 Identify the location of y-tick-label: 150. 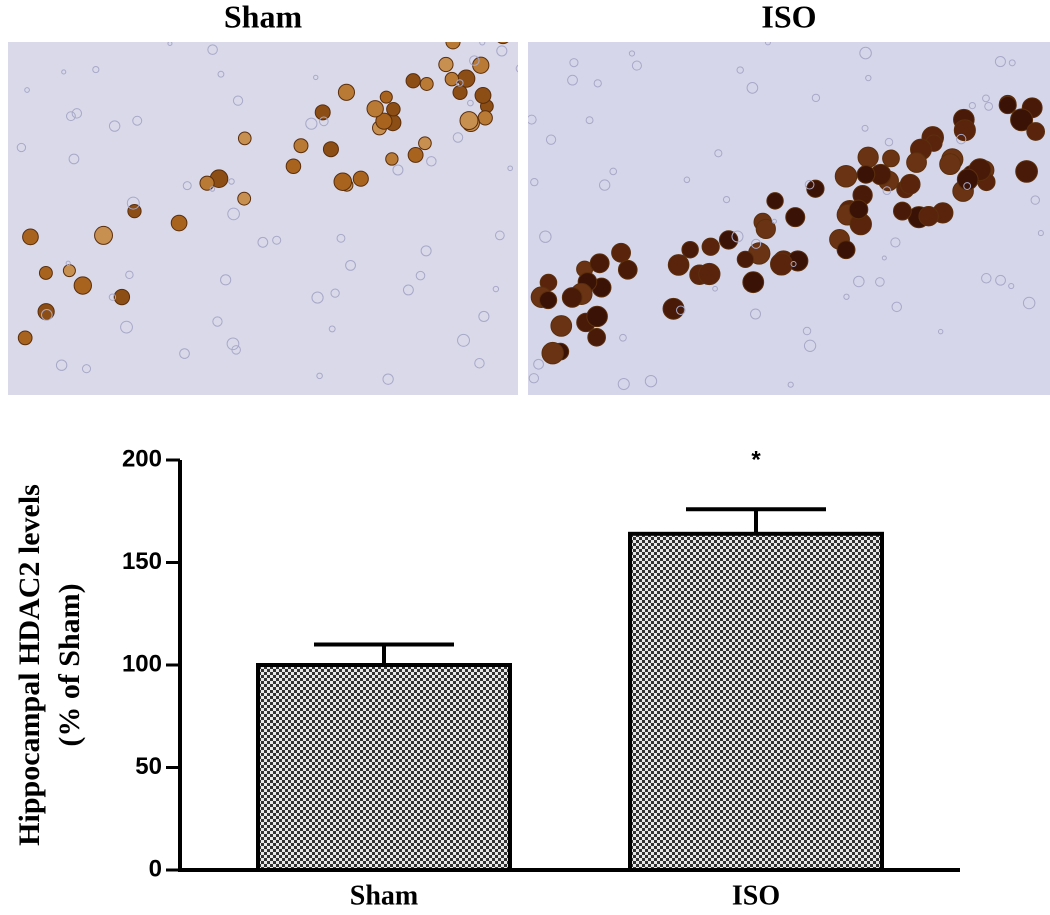
(142, 561).